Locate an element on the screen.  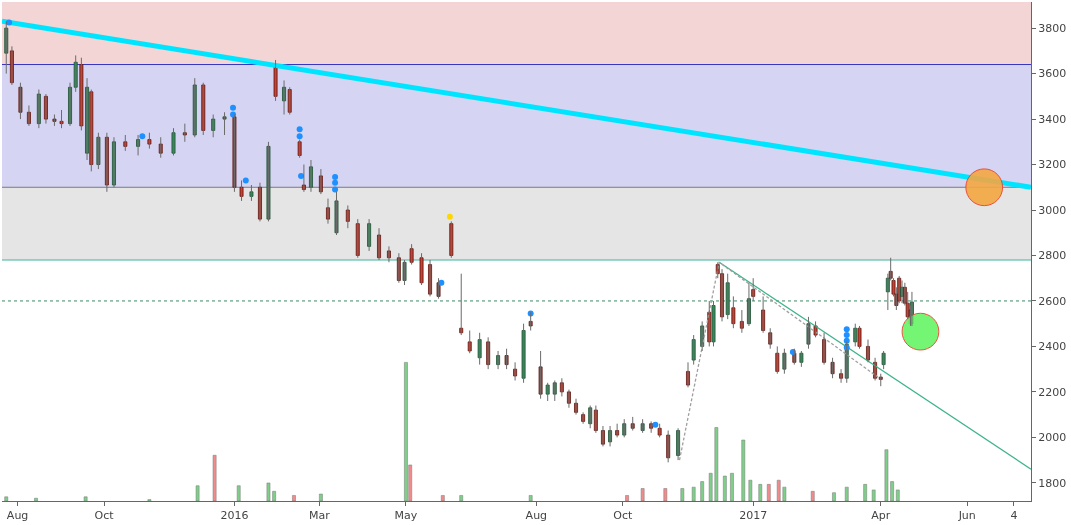
x-tick-label: May is located at coordinates (406, 516).